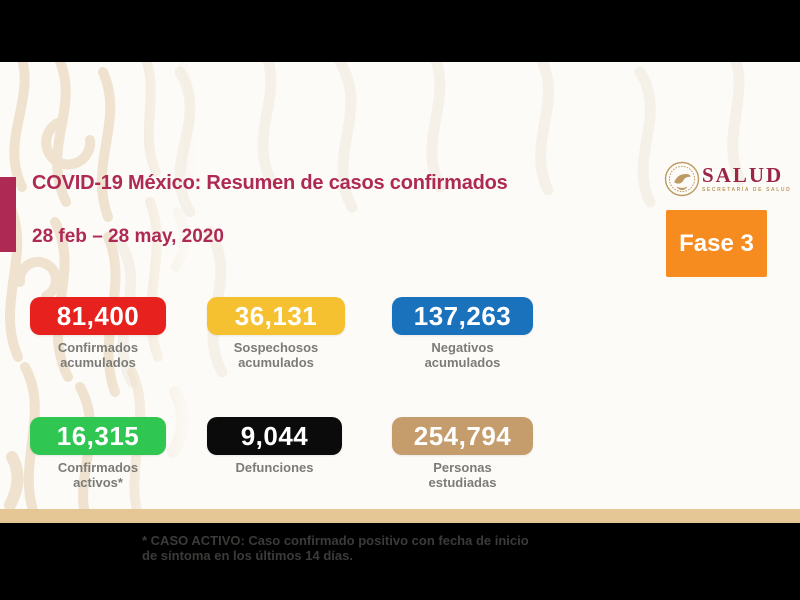 The image size is (800, 600). I want to click on date-range: 28 feb – 28 may, 2020, so click(128, 236).